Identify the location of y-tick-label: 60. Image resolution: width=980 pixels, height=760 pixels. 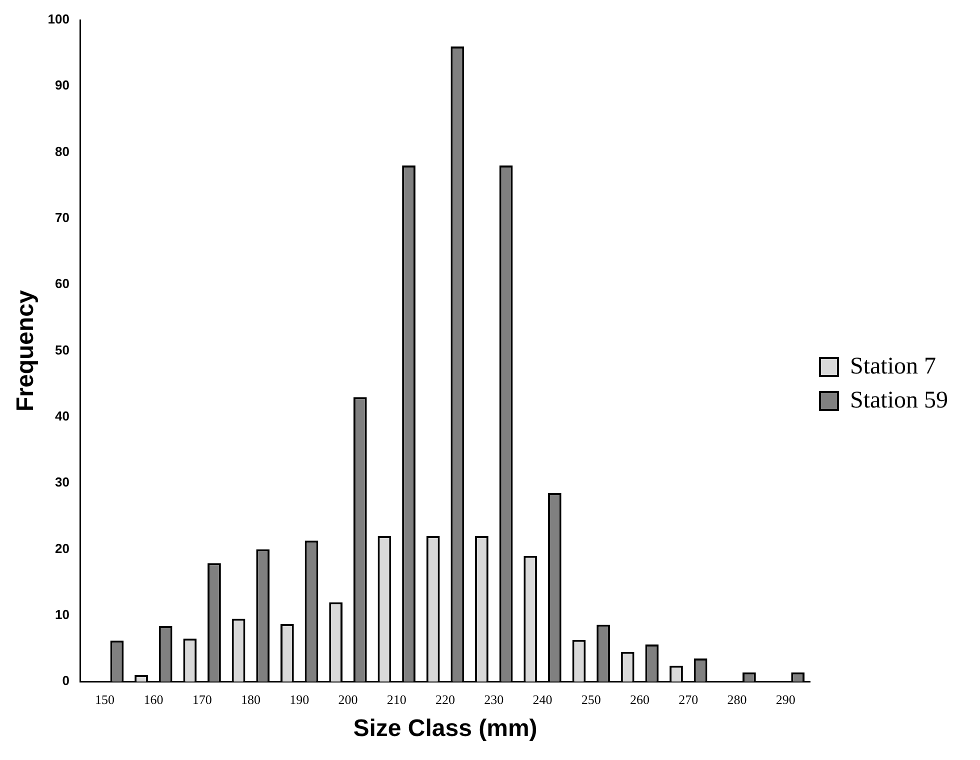
(62, 284).